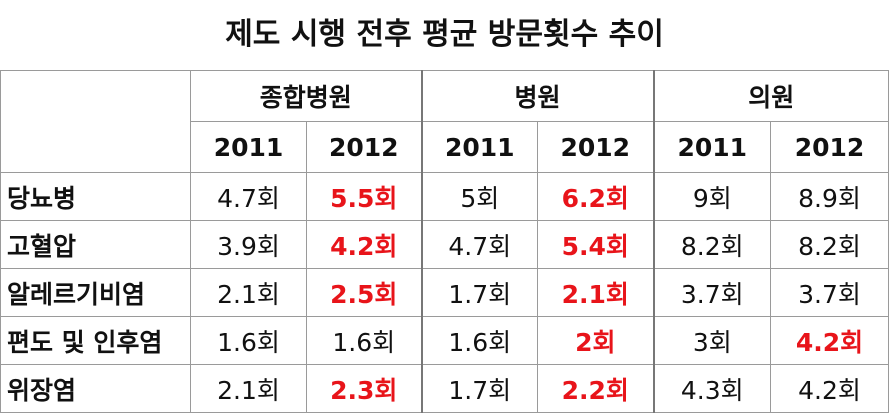  I want to click on corner-cell, so click(95, 121).